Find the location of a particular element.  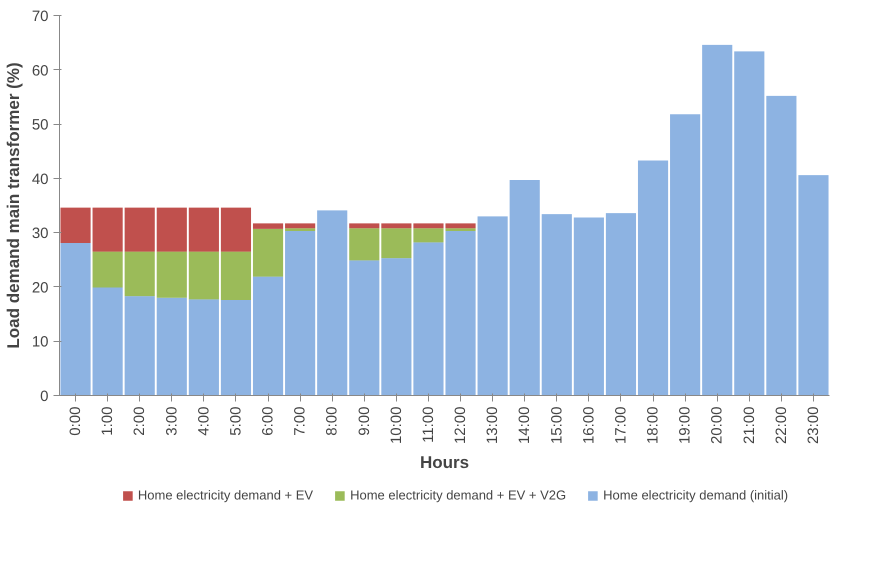

x-tick-label: 19:00 is located at coordinates (685, 425).